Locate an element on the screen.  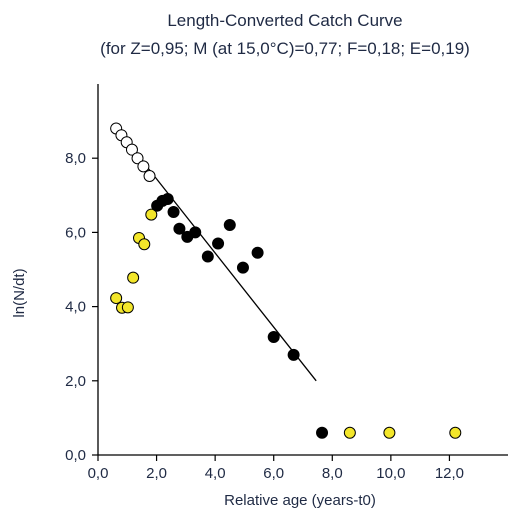
x-tick-label: 8,0 is located at coordinates (332, 473).